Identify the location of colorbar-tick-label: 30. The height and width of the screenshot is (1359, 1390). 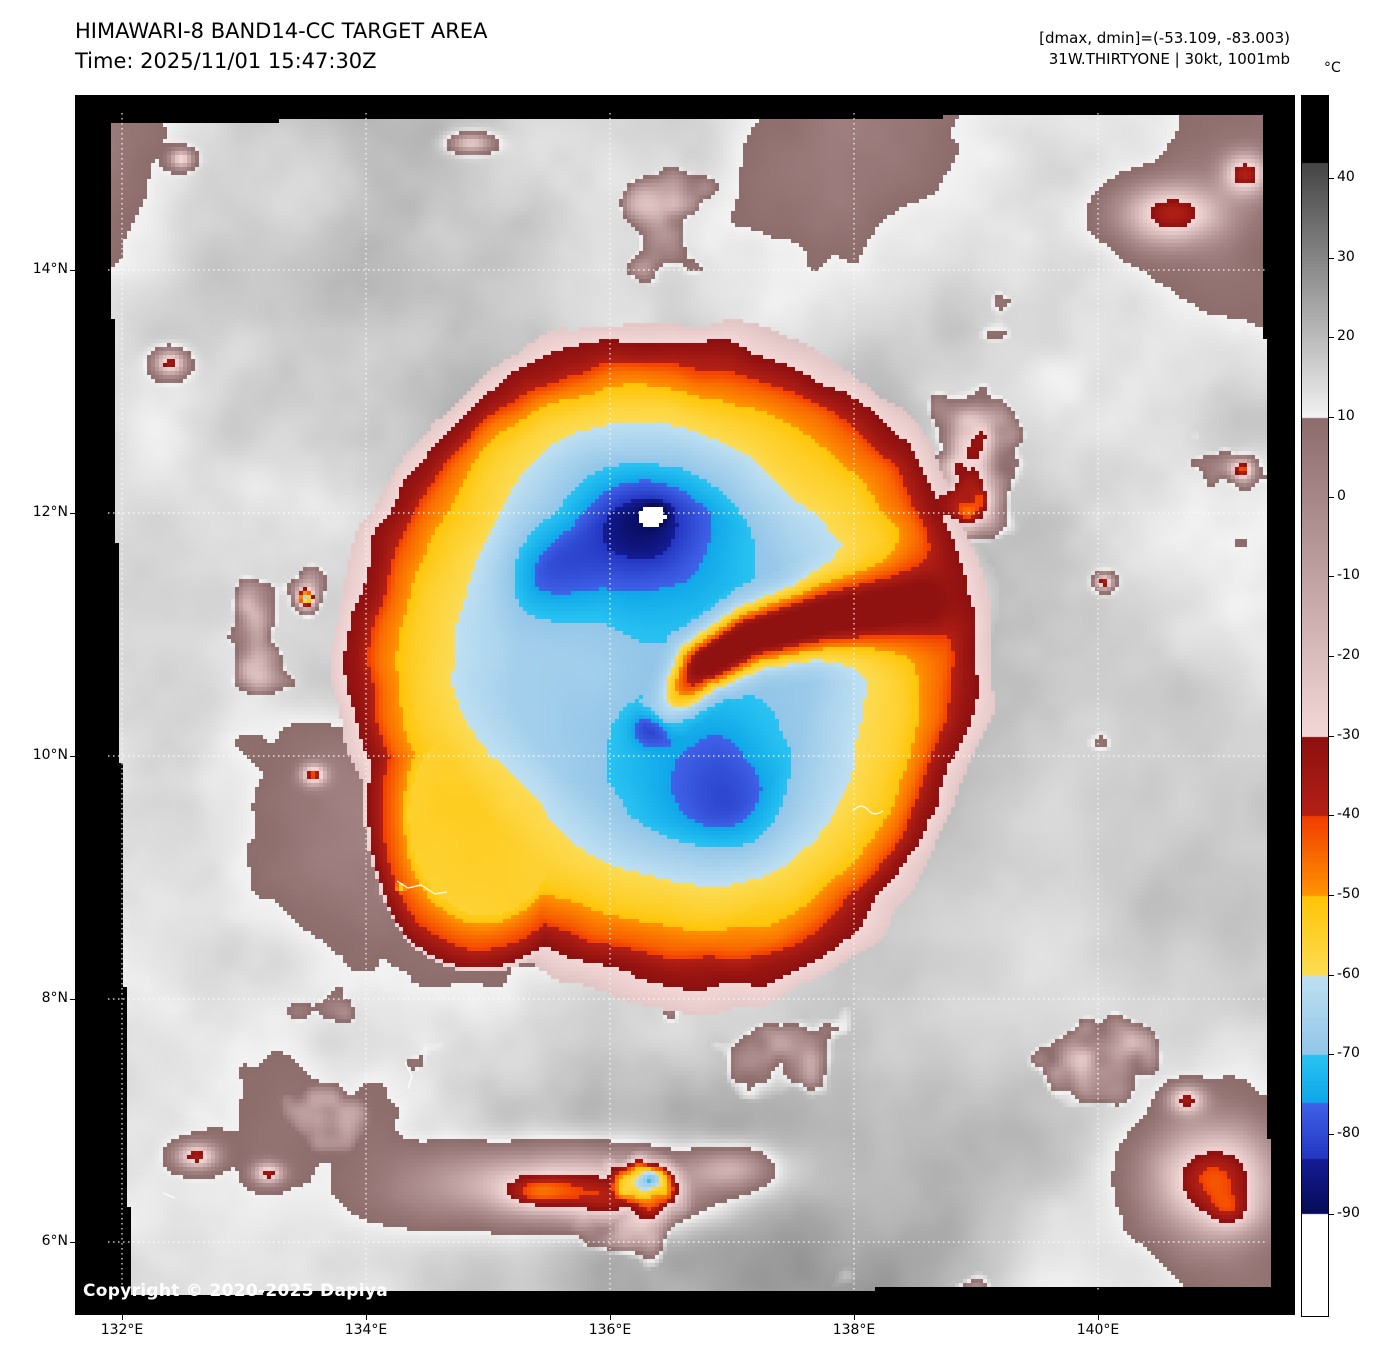
(1346, 256).